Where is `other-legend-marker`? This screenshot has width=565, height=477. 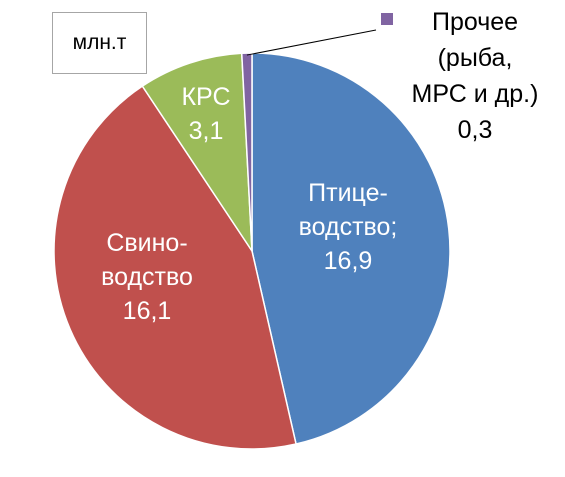
other-legend-marker is located at coordinates (387, 19).